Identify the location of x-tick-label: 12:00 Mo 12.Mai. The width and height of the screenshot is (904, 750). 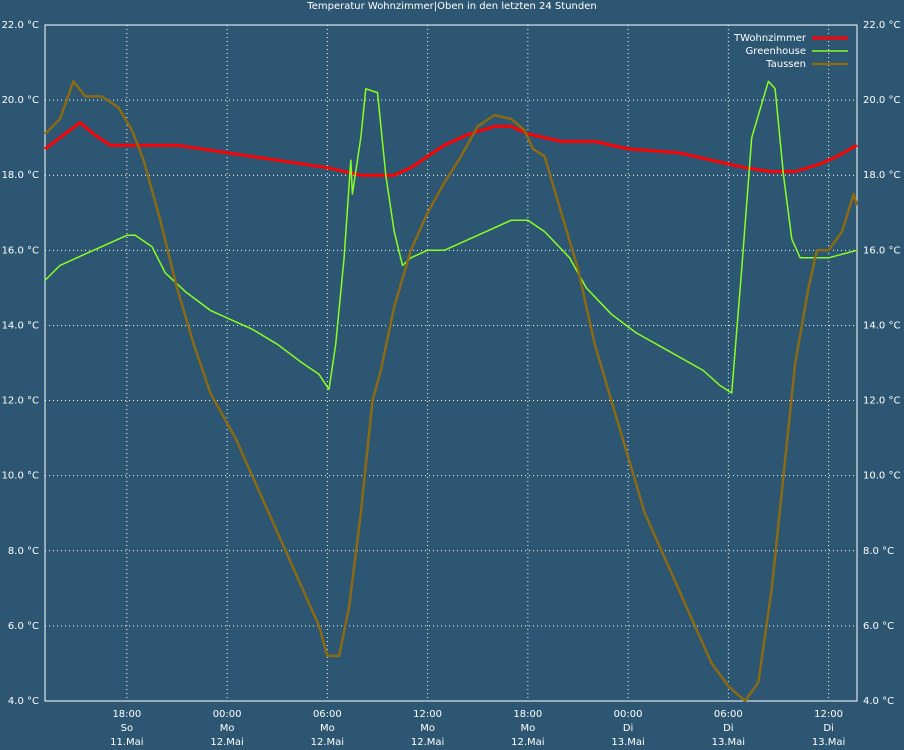
(427, 728).